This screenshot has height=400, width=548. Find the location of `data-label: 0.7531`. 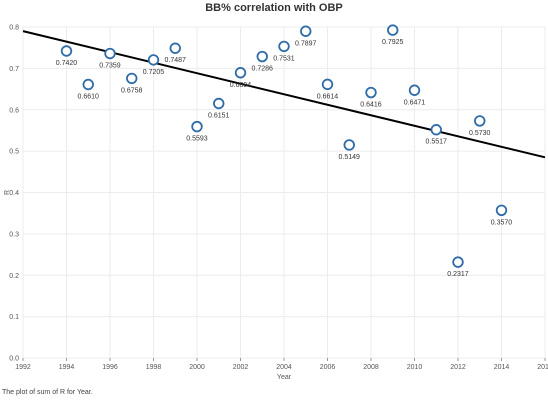

data-label: 0.7531 is located at coordinates (284, 58).